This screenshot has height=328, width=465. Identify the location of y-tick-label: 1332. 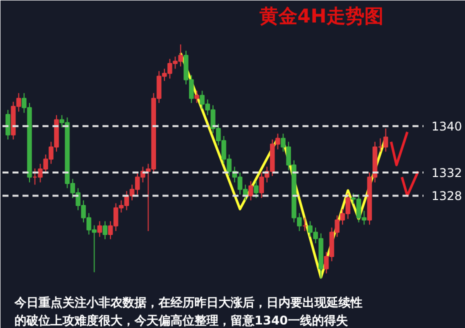
(447, 173).